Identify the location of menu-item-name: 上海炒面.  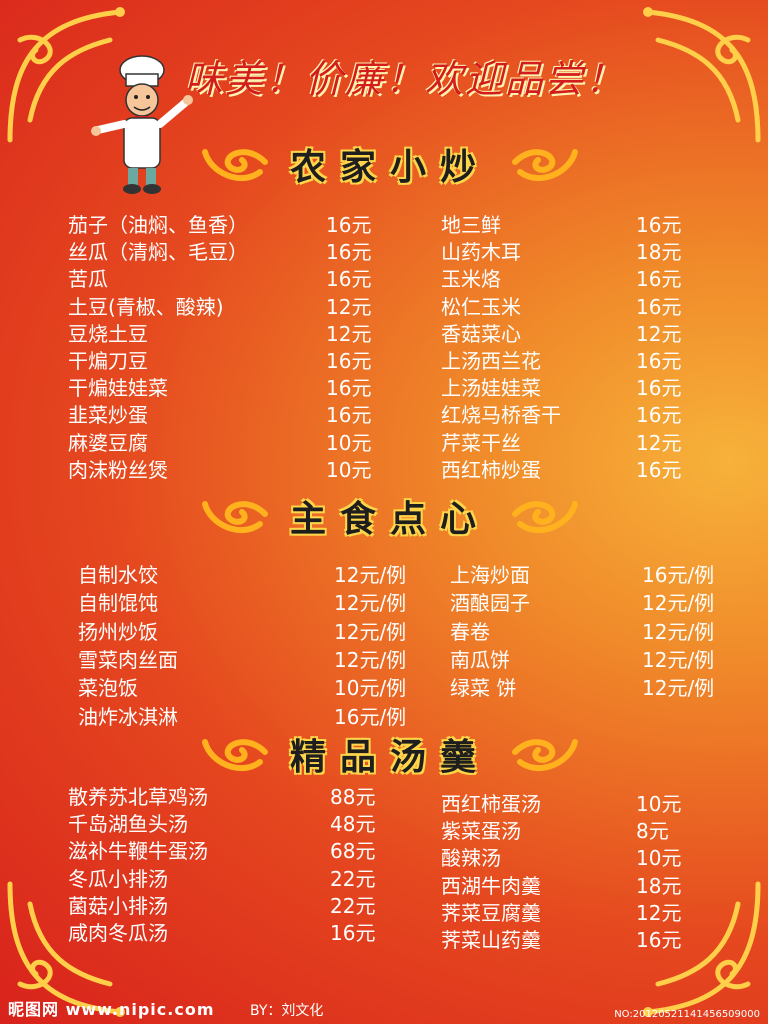
(490, 575).